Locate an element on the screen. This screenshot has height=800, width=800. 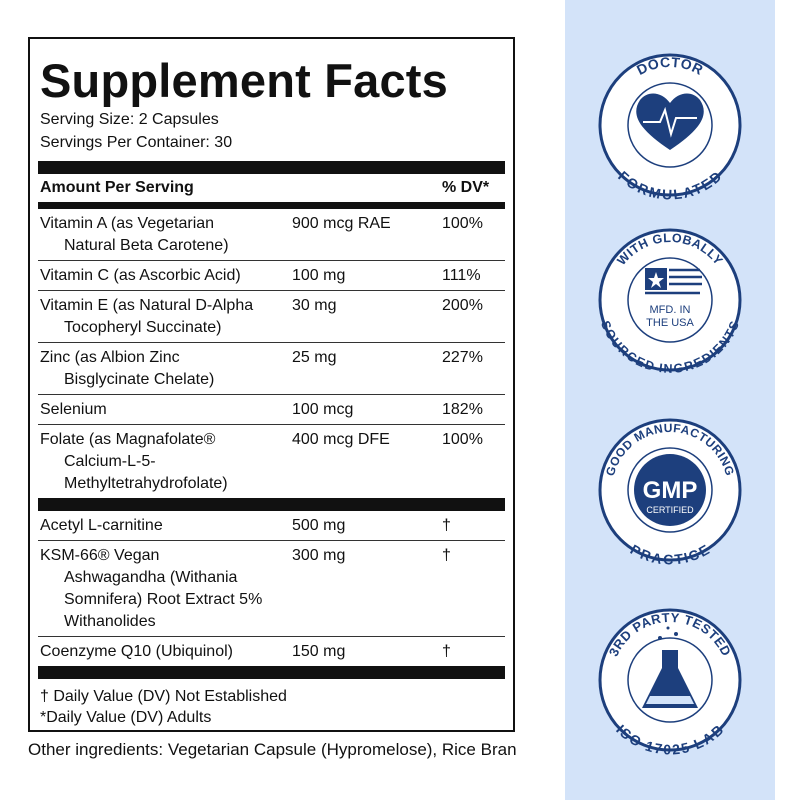
name-line: Zinc (as Albion Zinc is located at coordinates (110, 357).